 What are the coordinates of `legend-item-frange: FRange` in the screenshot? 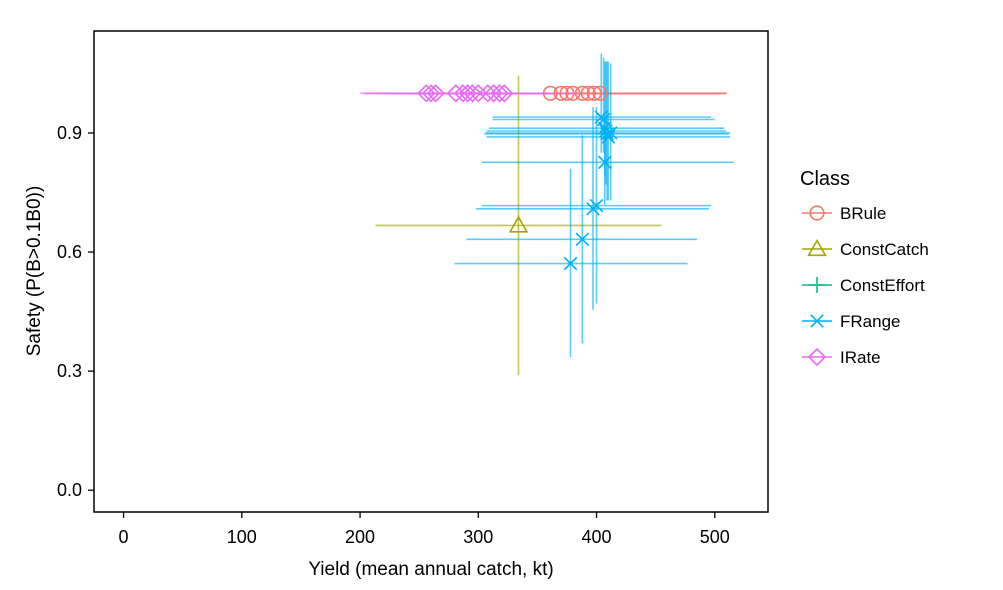 It's located at (851, 321).